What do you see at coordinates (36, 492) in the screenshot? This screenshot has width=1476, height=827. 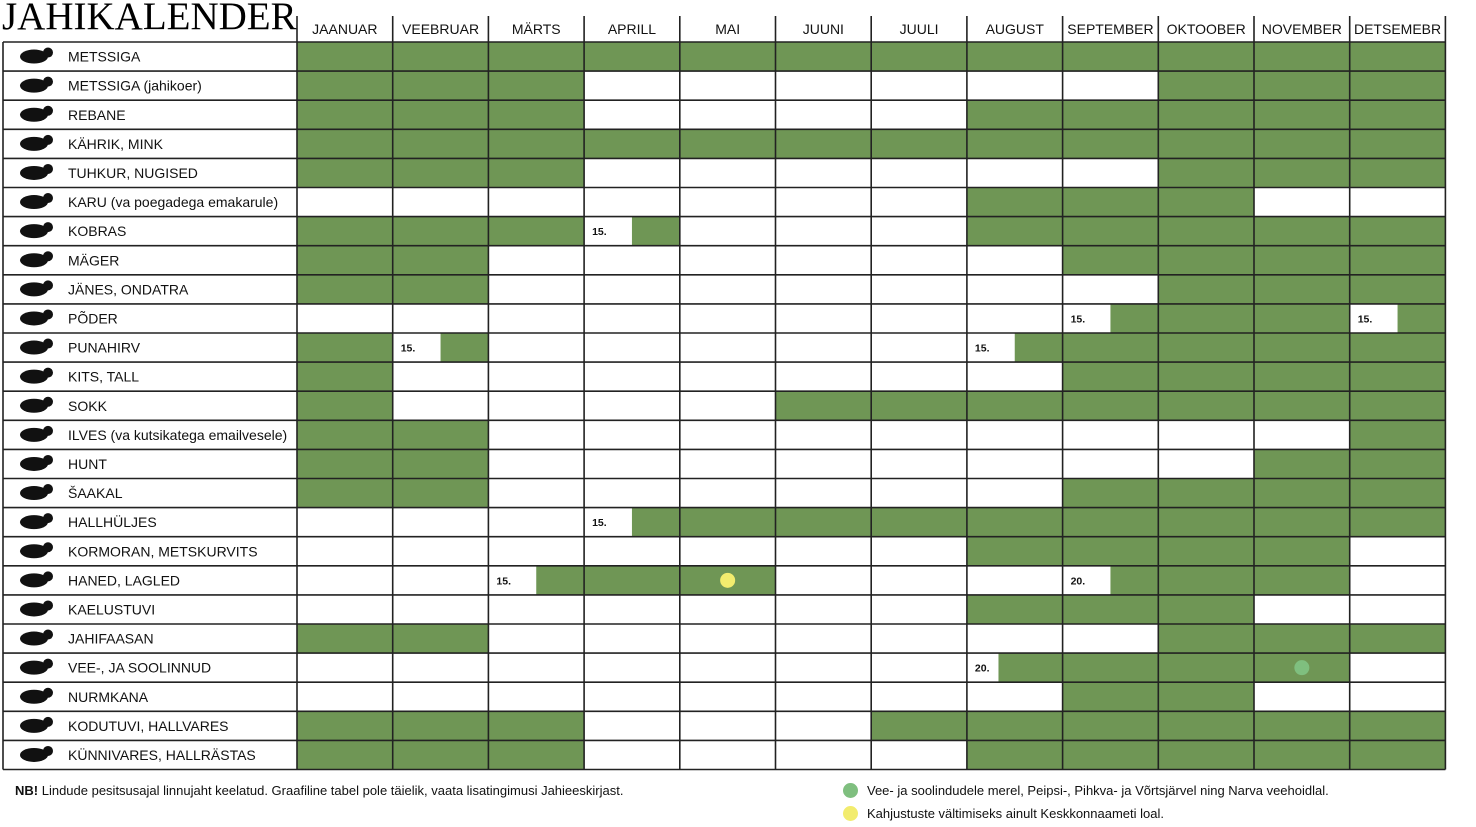 I see `jackal-icon` at bounding box center [36, 492].